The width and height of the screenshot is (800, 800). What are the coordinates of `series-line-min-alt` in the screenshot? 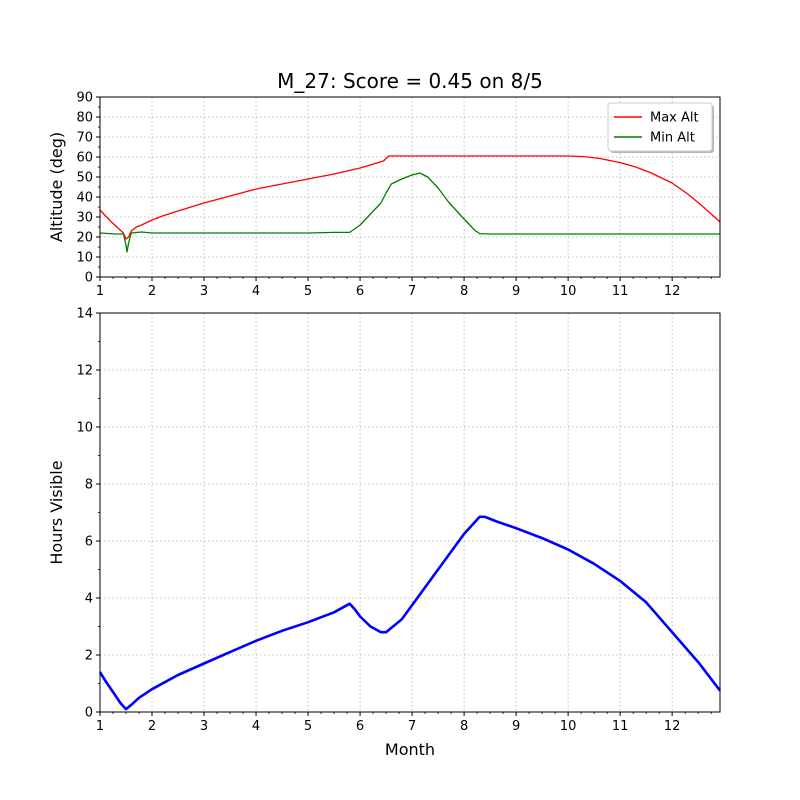 It's located at (409, 212).